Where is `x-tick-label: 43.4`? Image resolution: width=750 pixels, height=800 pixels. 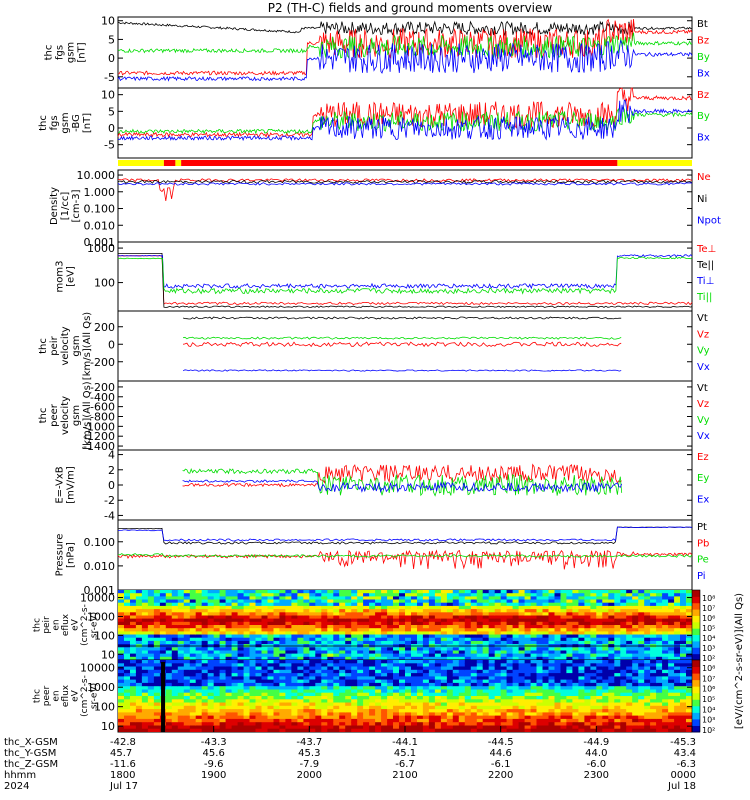 x-tick-label: 43.4 is located at coordinates (685, 753).